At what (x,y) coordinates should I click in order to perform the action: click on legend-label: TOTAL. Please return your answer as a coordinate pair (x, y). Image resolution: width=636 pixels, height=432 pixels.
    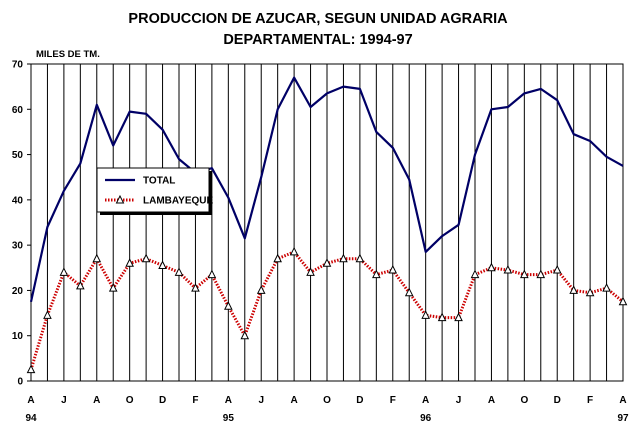
    Looking at the image, I should click on (159, 181).